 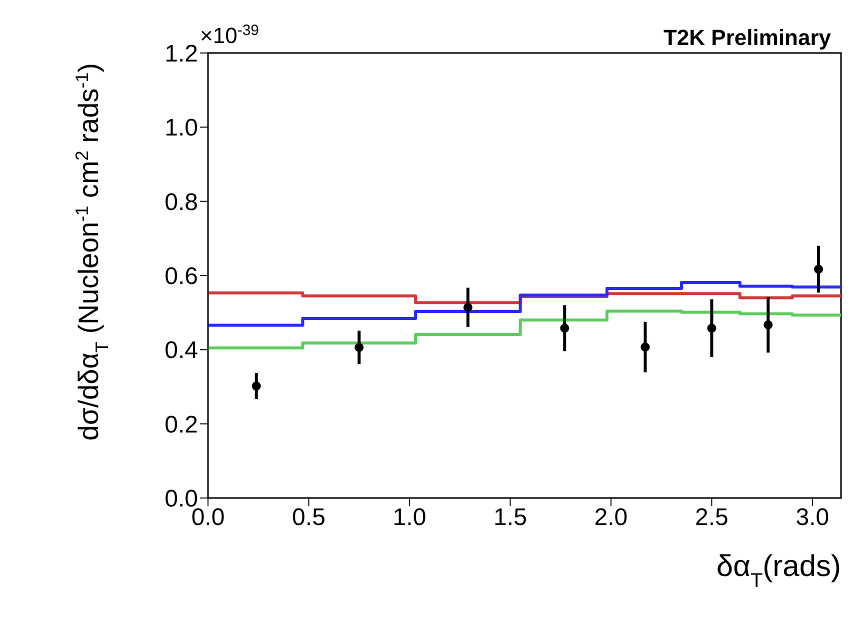 What do you see at coordinates (230, 35) in the screenshot?
I see `text: ×10$^{-39}$` at bounding box center [230, 35].